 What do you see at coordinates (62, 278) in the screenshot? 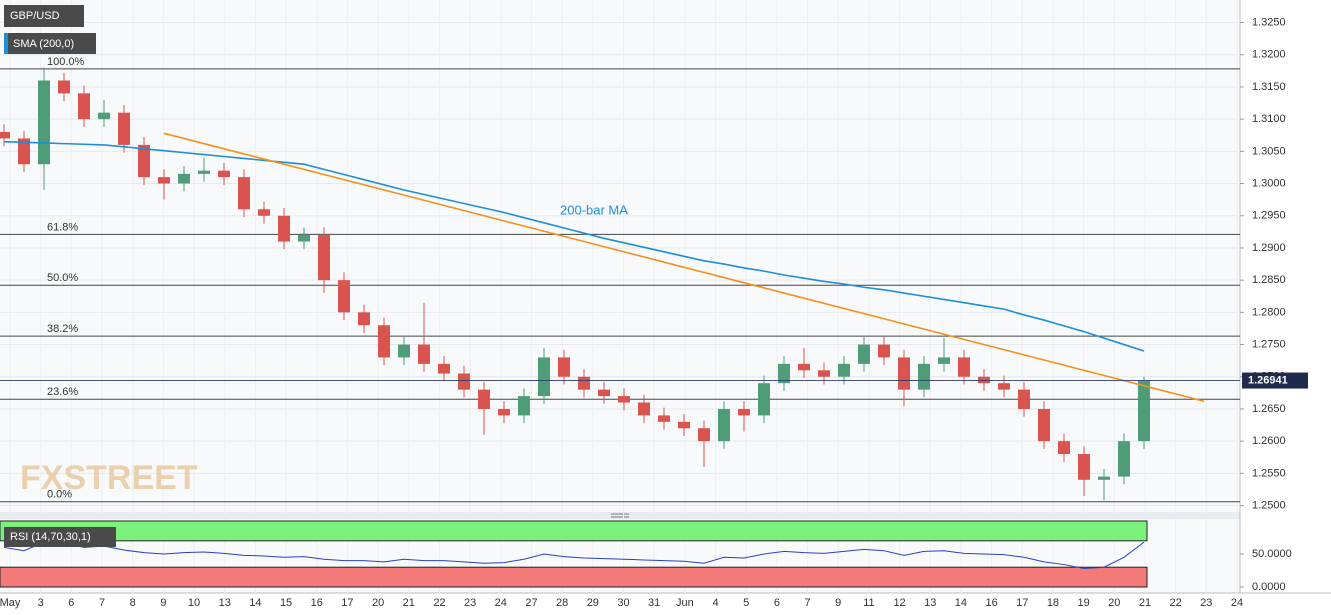
I see `fib-label: 50.0%` at bounding box center [62, 278].